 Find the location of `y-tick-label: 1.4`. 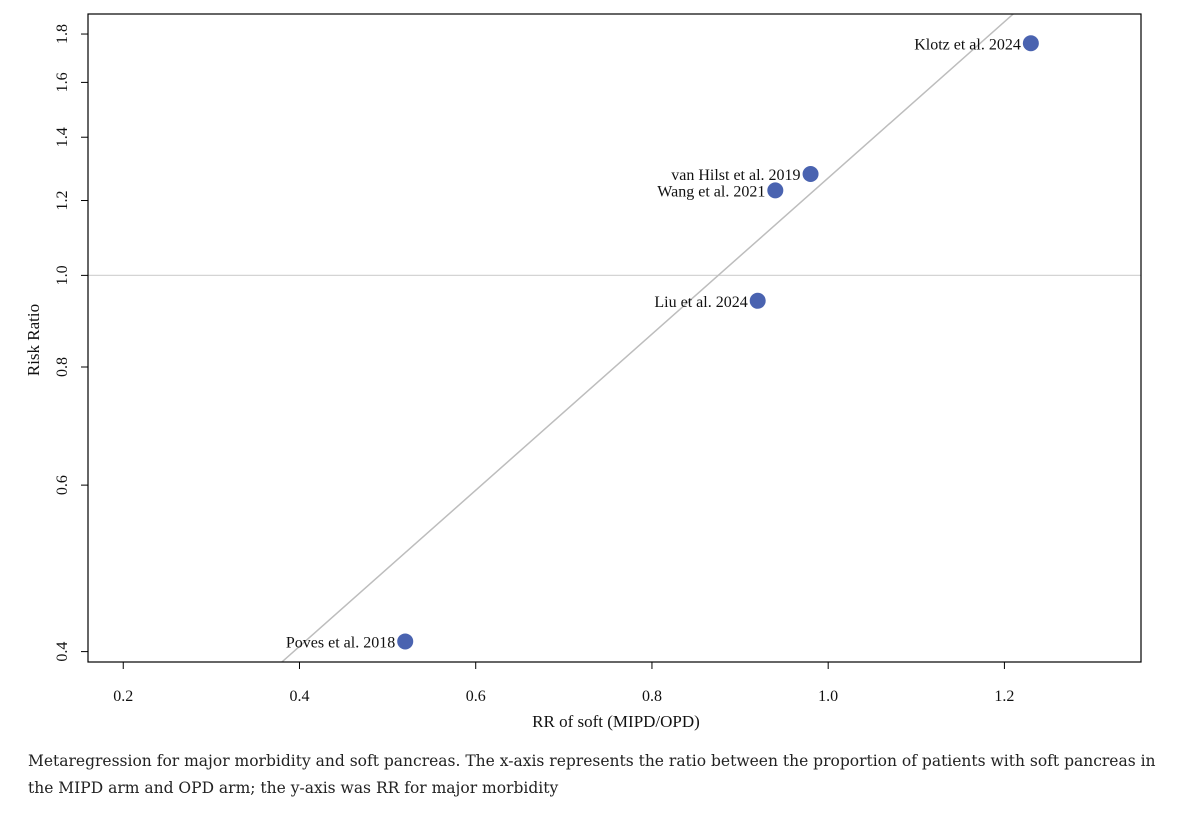

y-tick-label: 1.4 is located at coordinates (62, 137).